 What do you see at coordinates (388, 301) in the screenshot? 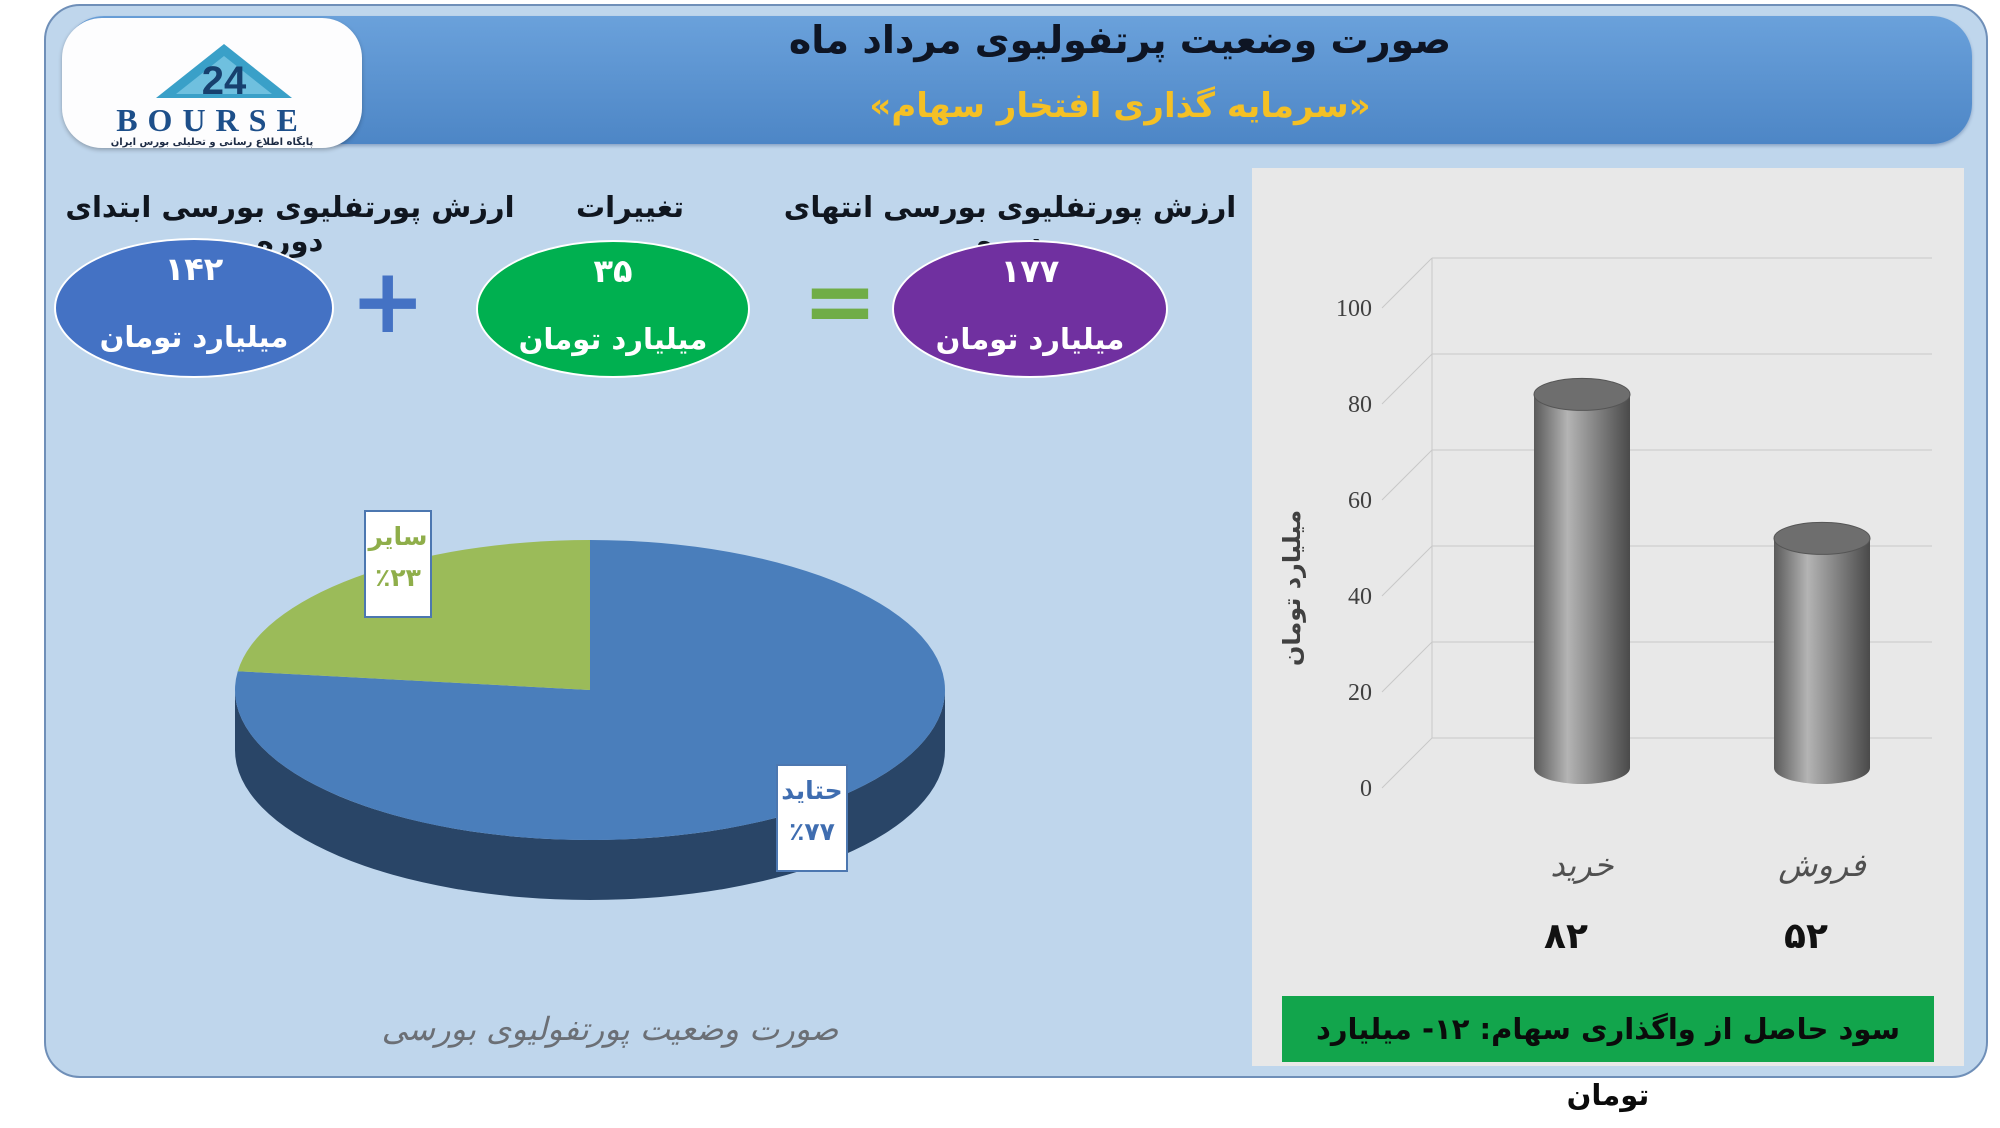
I see `plus-sign: +` at bounding box center [388, 301].